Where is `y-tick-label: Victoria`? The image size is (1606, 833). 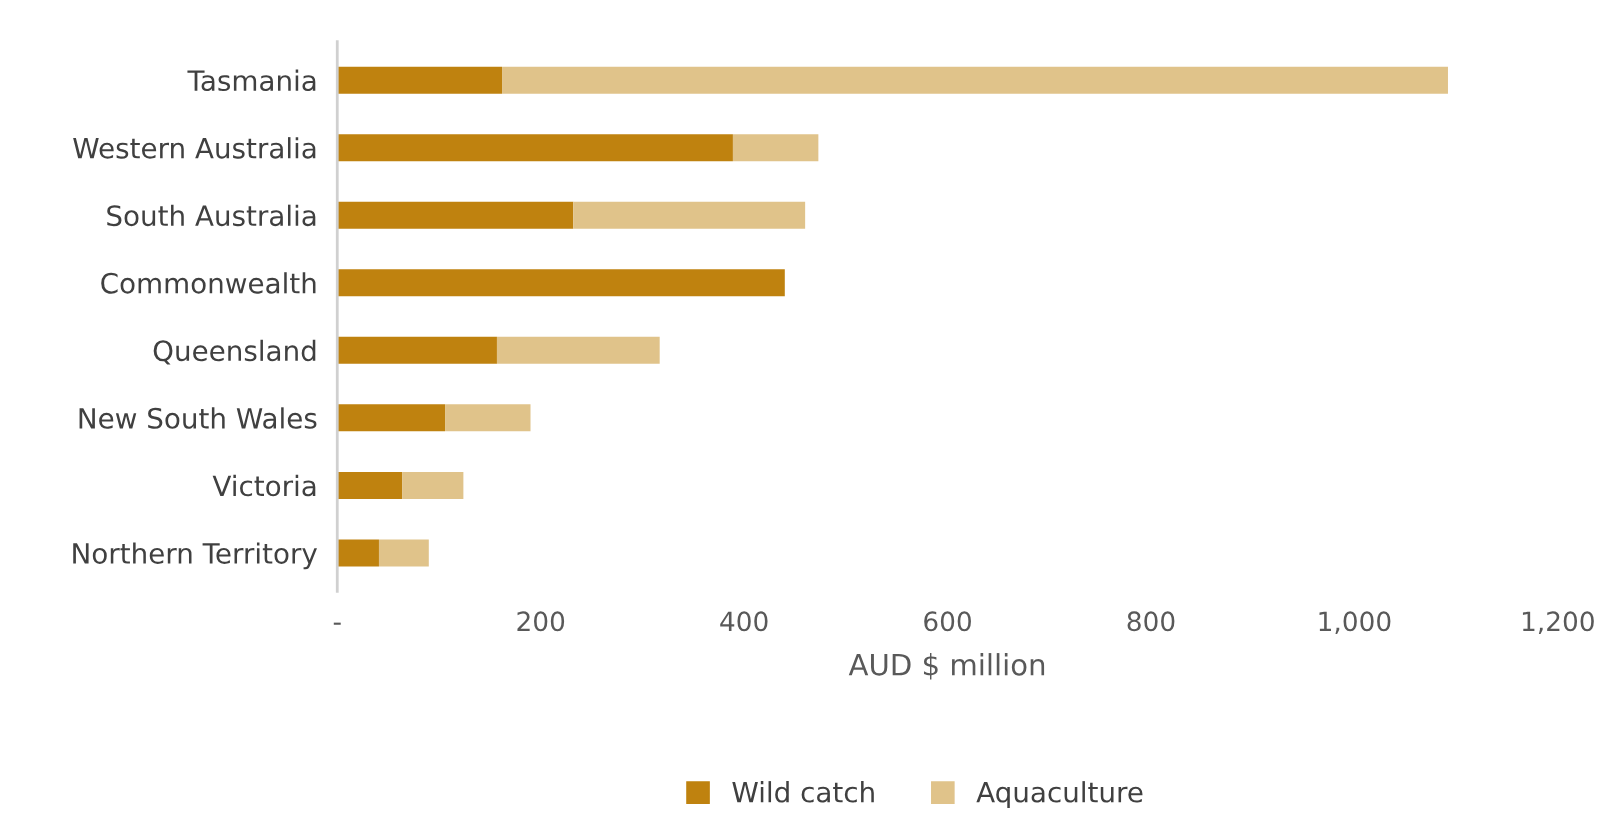
y-tick-label: Victoria is located at coordinates (264, 485).